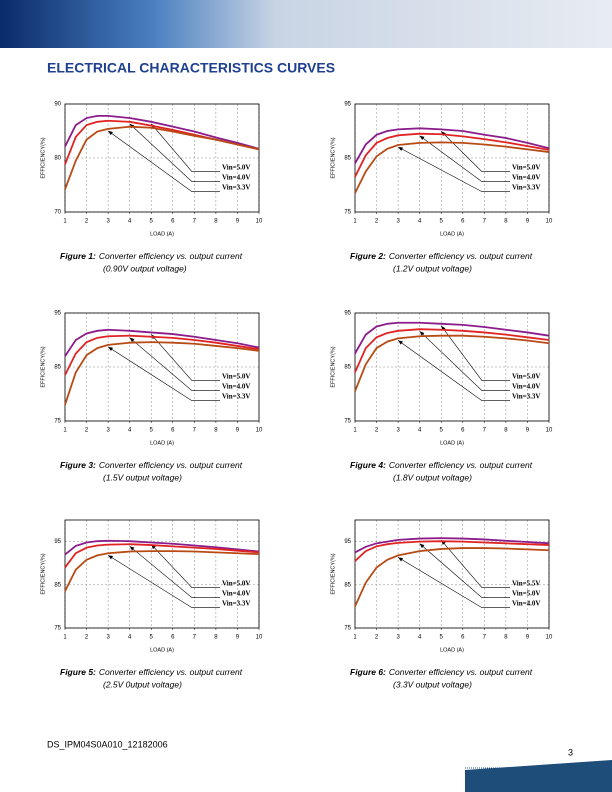  I want to click on caption-label: Figure 2:, so click(368, 256).